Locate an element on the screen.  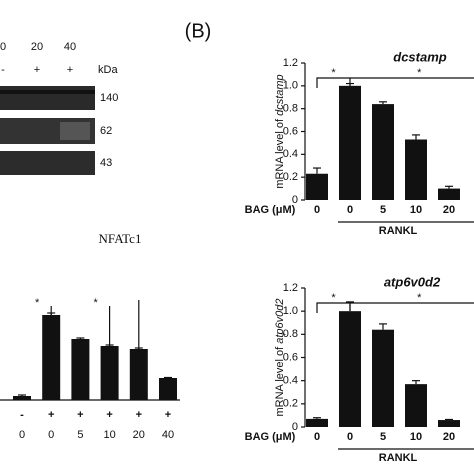
chart: - + + + + +0 0 5 10 20 40 * * is located at coordinates (90, 369).